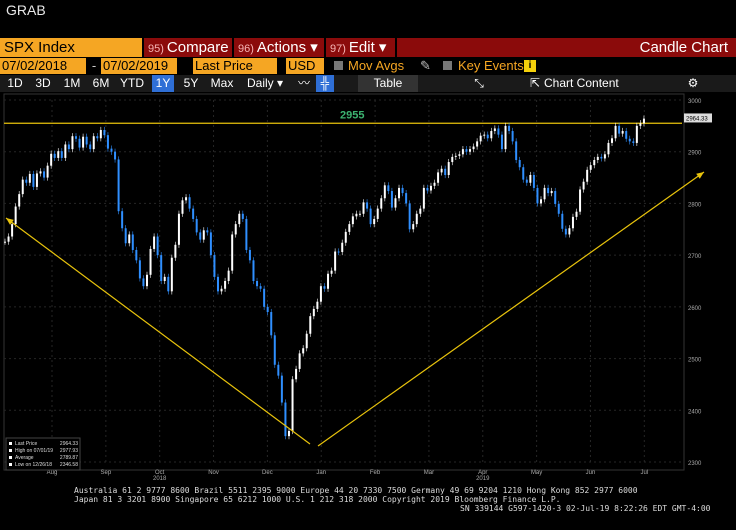  Describe the element at coordinates (132, 83) in the screenshot. I see `tab-ytd: YTD` at that location.